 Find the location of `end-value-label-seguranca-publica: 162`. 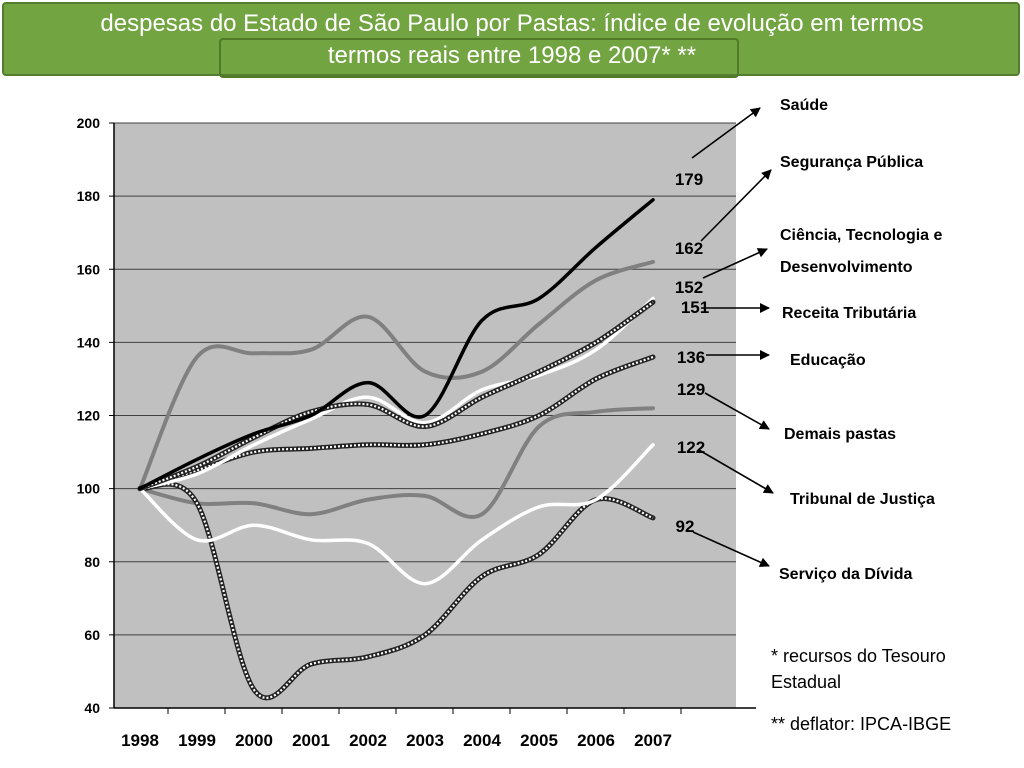

end-value-label-seguranca-publica: 162 is located at coordinates (689, 248).